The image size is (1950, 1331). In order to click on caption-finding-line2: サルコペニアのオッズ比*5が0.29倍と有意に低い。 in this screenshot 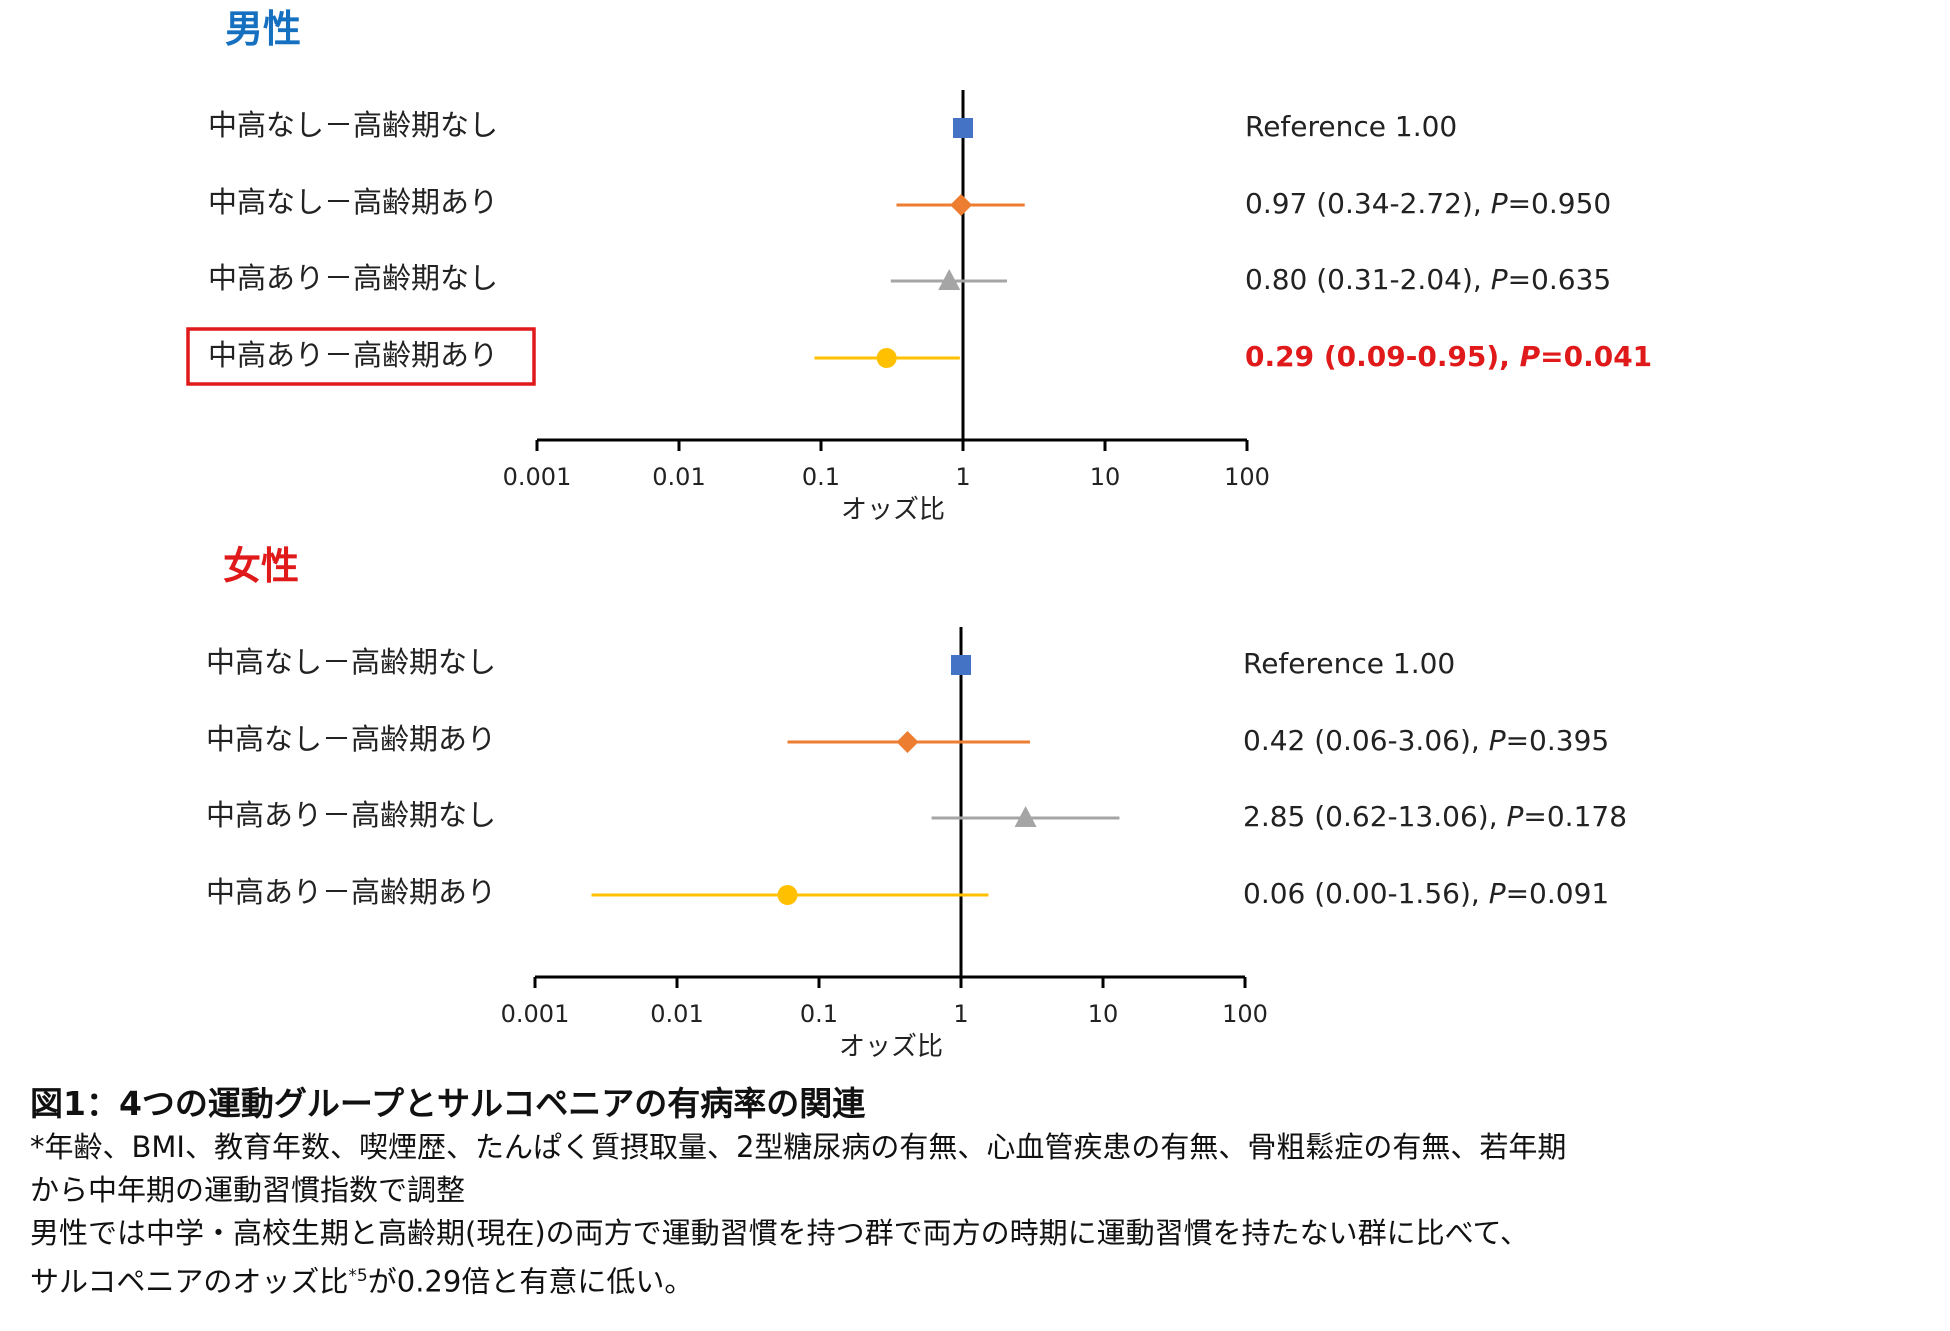, I will do `click(980, 1279)`.